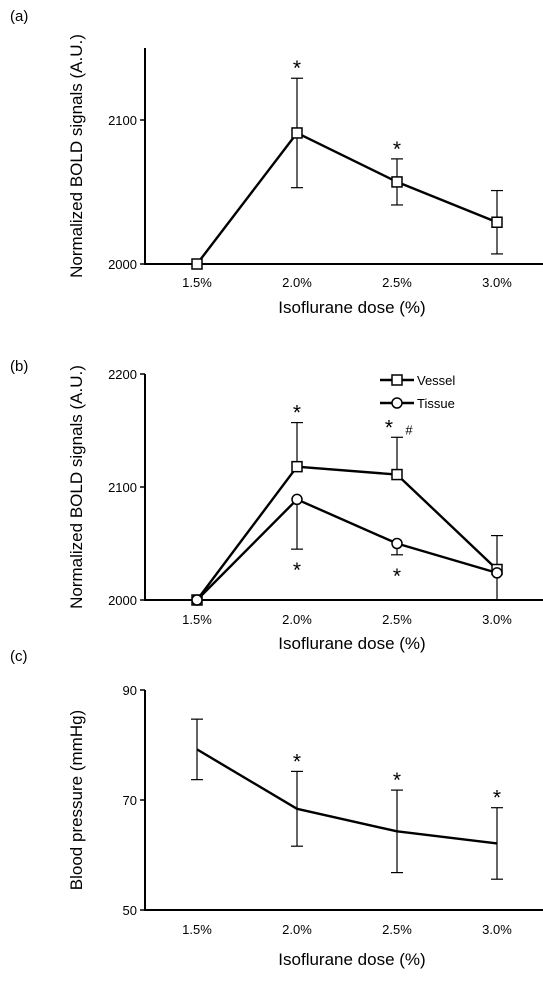  Describe the element at coordinates (436, 403) in the screenshot. I see `legend-label: Tissue` at that location.